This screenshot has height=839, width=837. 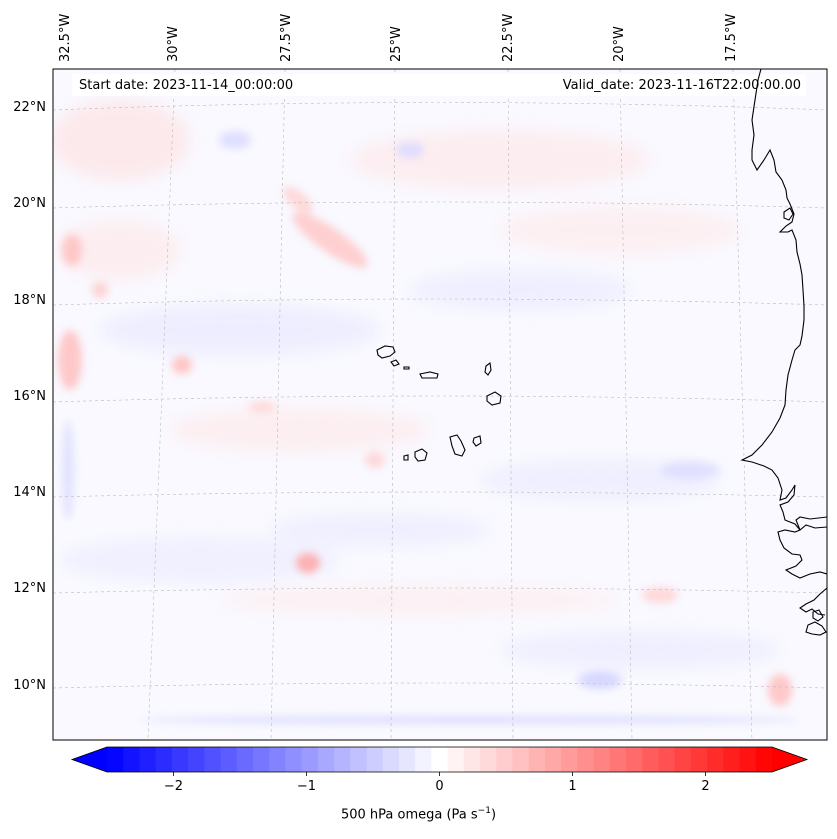 I want to click on lon-label: 32.5°W, so click(x=65, y=38).